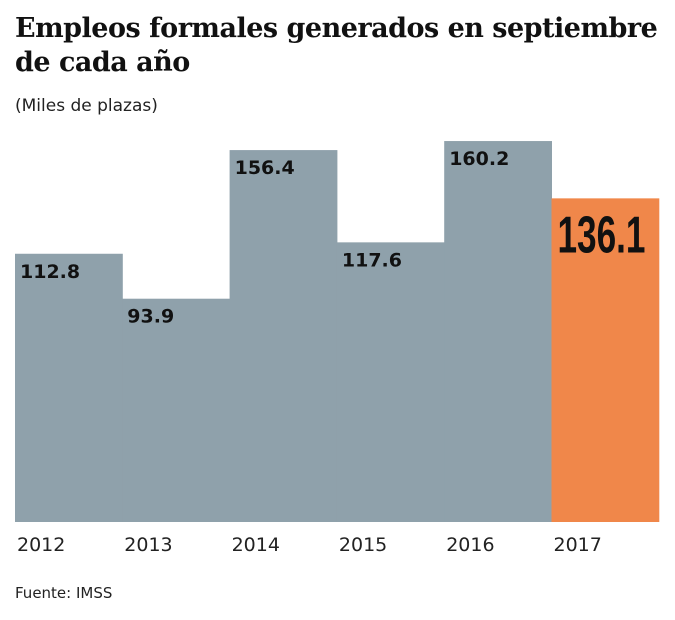 Image resolution: width=675 pixels, height=620 pixels. What do you see at coordinates (265, 168) in the screenshot?
I see `data-label-2014: 156.4` at bounding box center [265, 168].